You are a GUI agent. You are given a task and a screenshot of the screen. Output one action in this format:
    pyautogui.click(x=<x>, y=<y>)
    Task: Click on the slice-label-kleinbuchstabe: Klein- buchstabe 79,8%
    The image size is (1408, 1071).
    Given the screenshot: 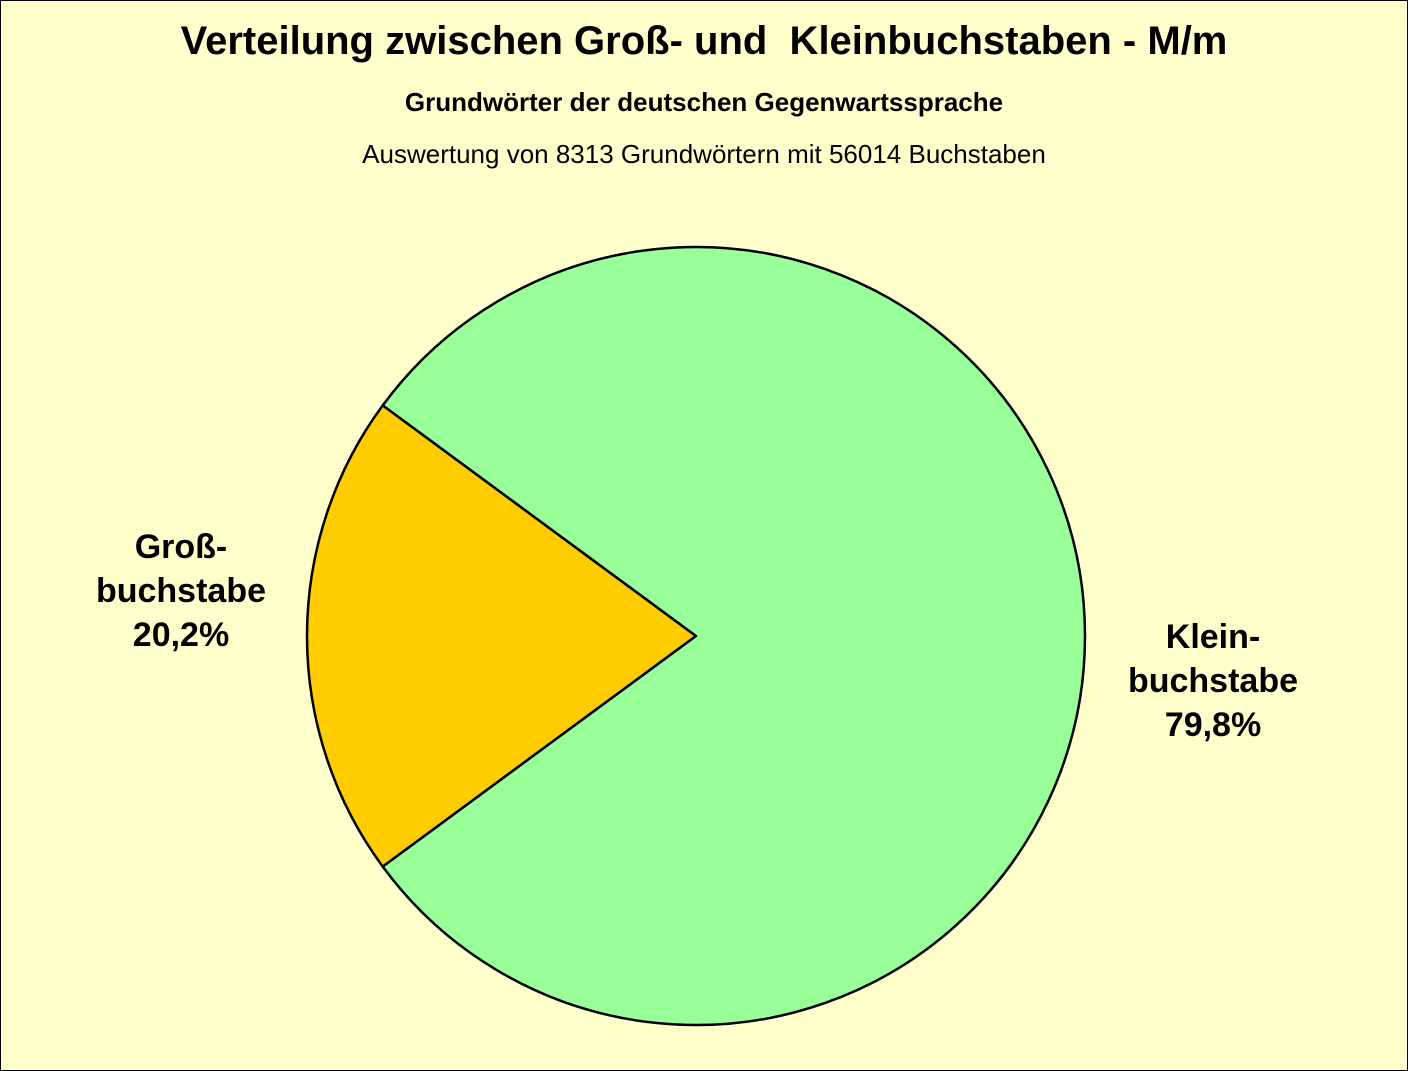 What is the action you would take?
    pyautogui.click(x=1213, y=681)
    